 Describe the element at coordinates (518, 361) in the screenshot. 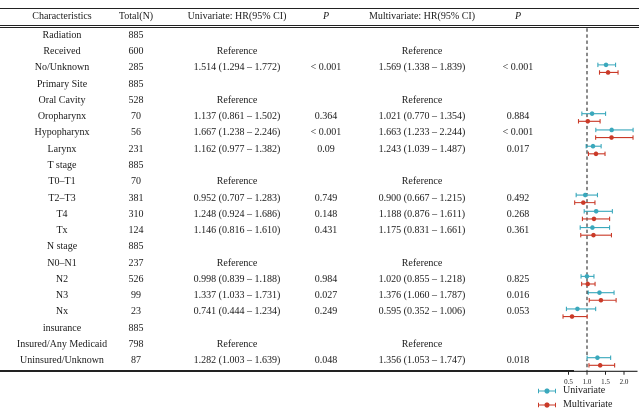

I see `cell-p-multivariate: 0.018` at that location.